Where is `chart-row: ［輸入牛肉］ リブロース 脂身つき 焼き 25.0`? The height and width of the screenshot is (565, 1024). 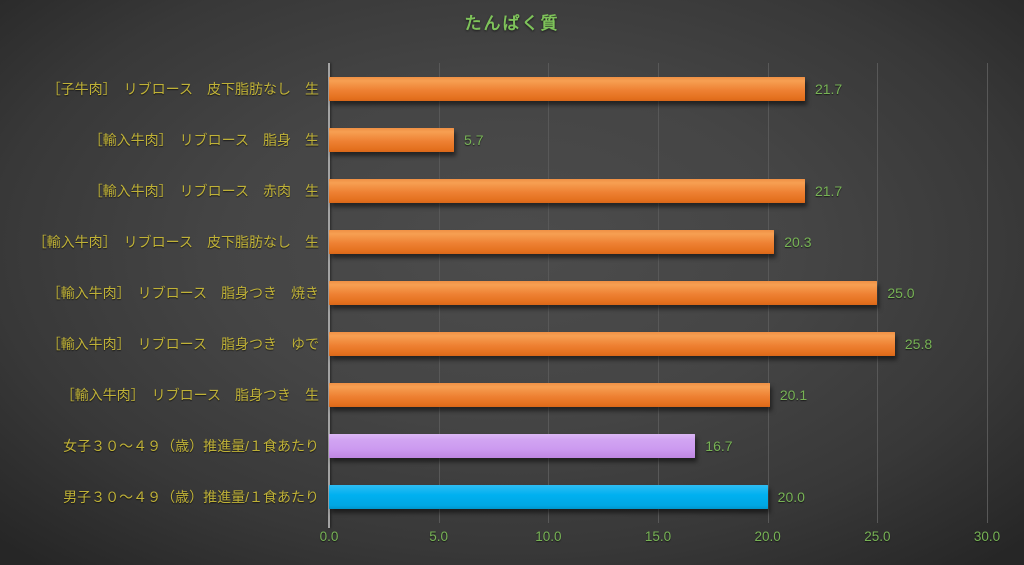
chart-row: ［輸入牛肉］ リブロース 脂身つき 焼き 25.0 is located at coordinates (512, 292).